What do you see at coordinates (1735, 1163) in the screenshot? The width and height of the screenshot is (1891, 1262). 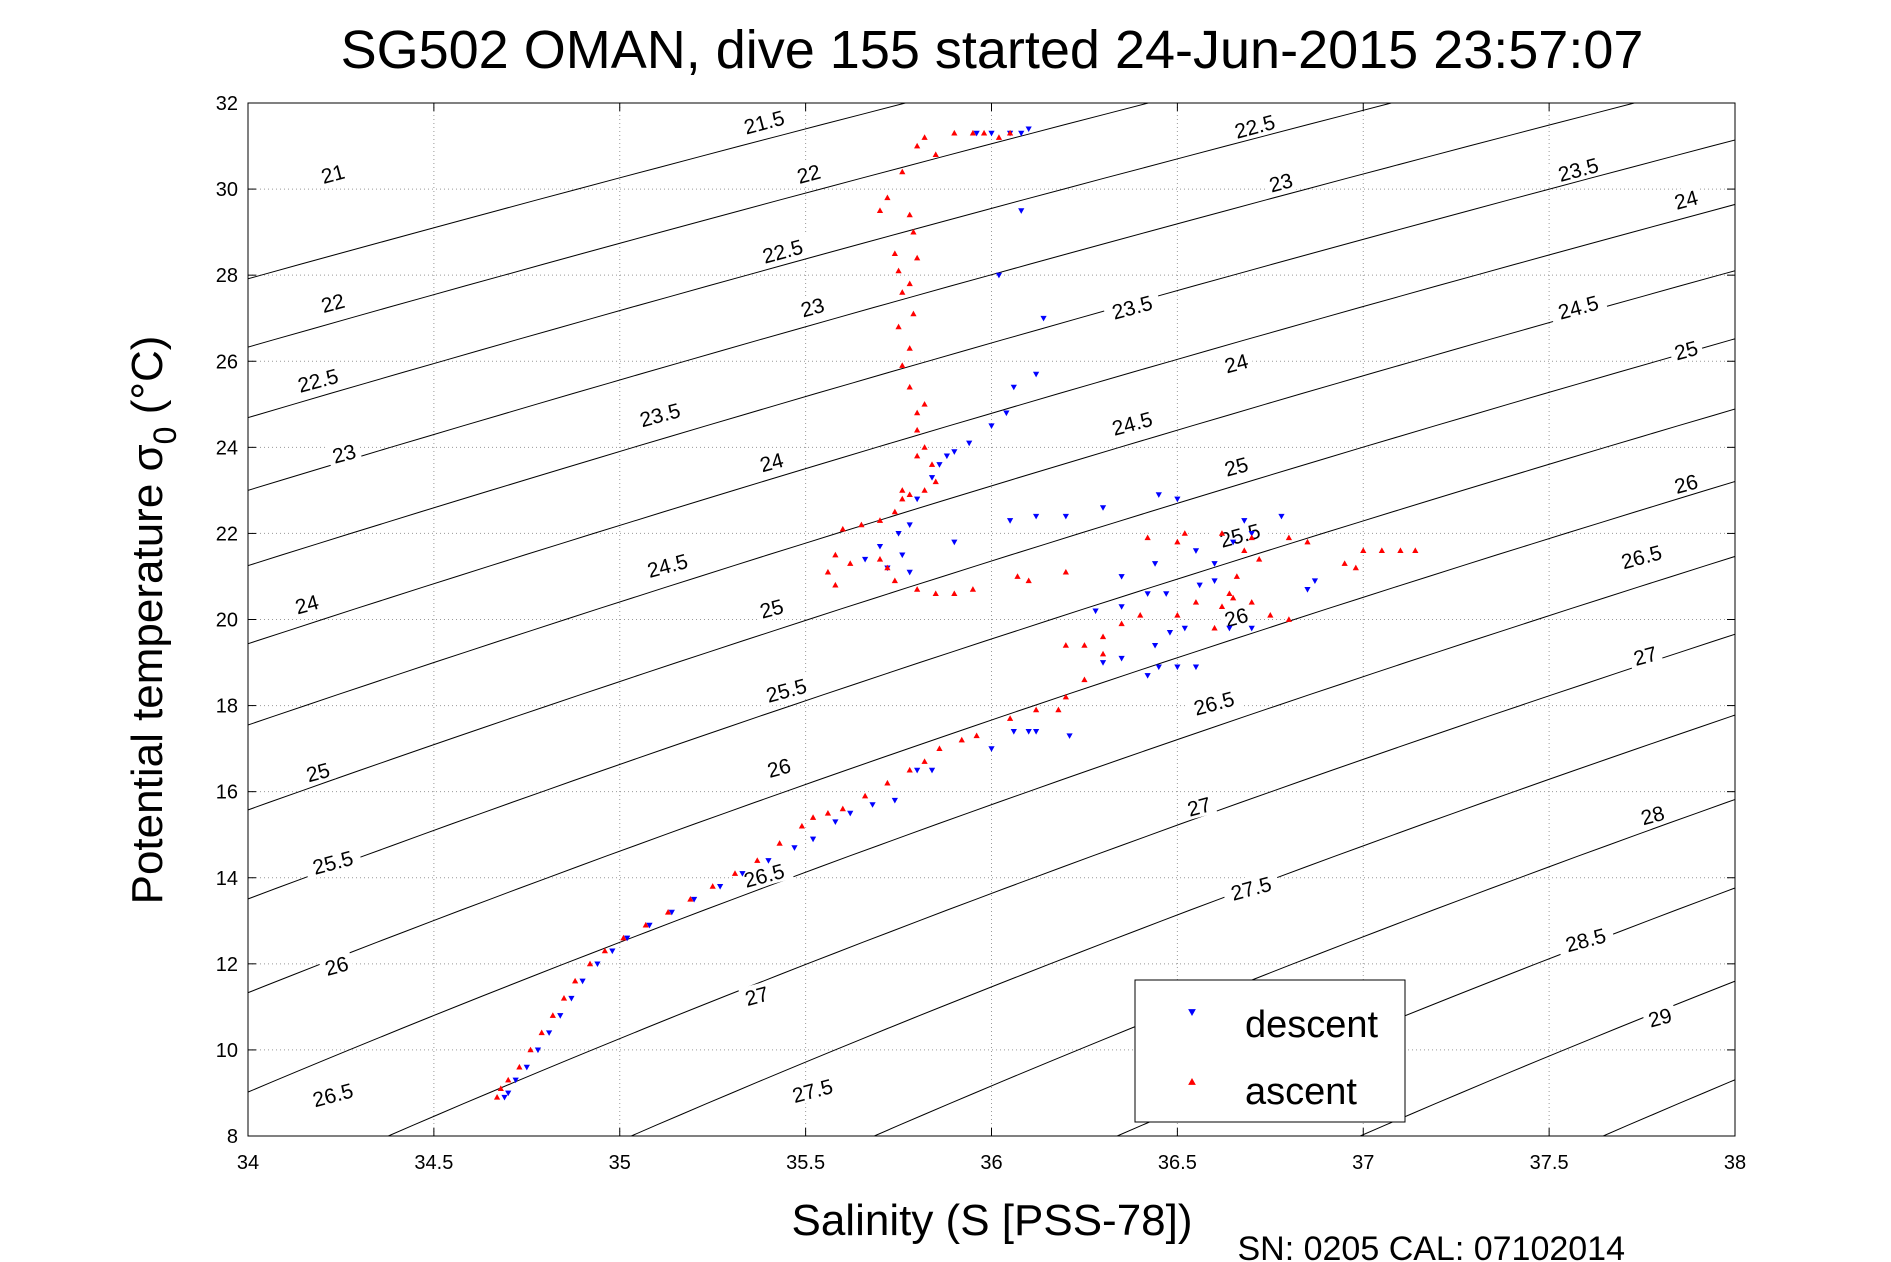 I see `x-tick-label: 38` at bounding box center [1735, 1163].